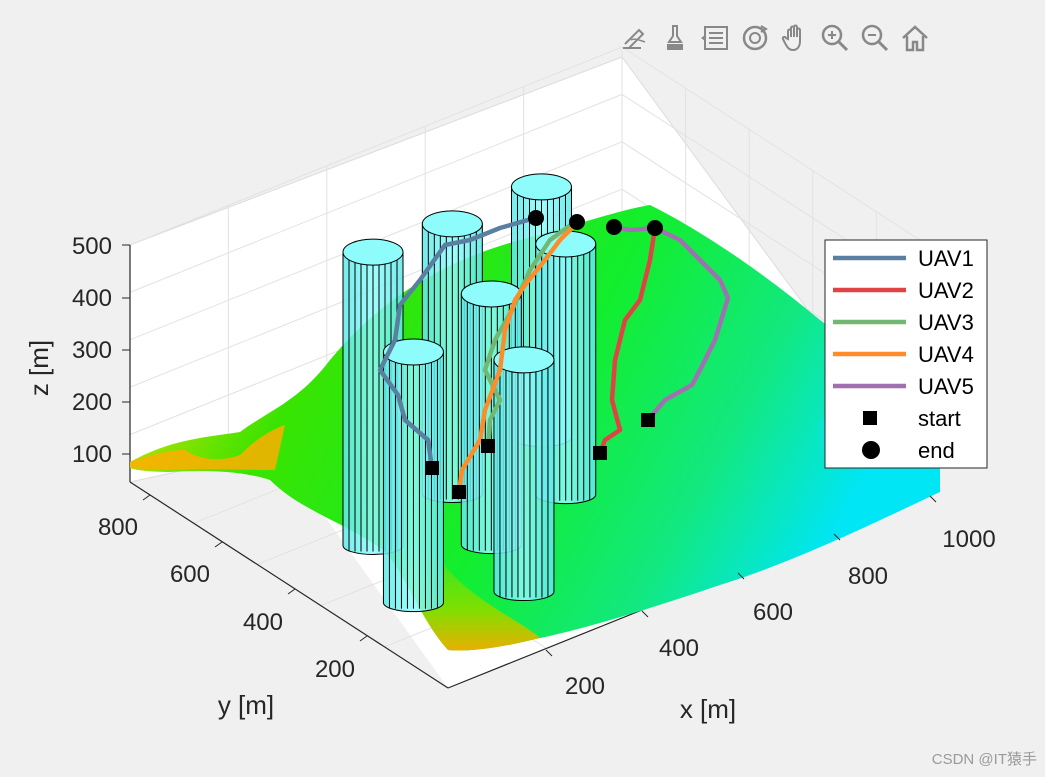 The image size is (1045, 777). I want to click on z-tick-label: 500, so click(92, 246).